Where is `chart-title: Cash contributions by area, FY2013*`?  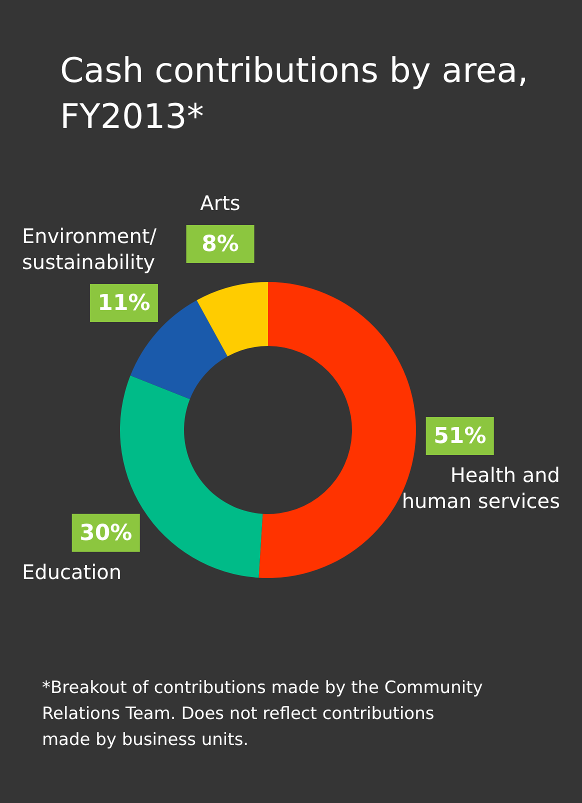
chart-title: Cash contributions by area, FY2013* is located at coordinates (294, 94).